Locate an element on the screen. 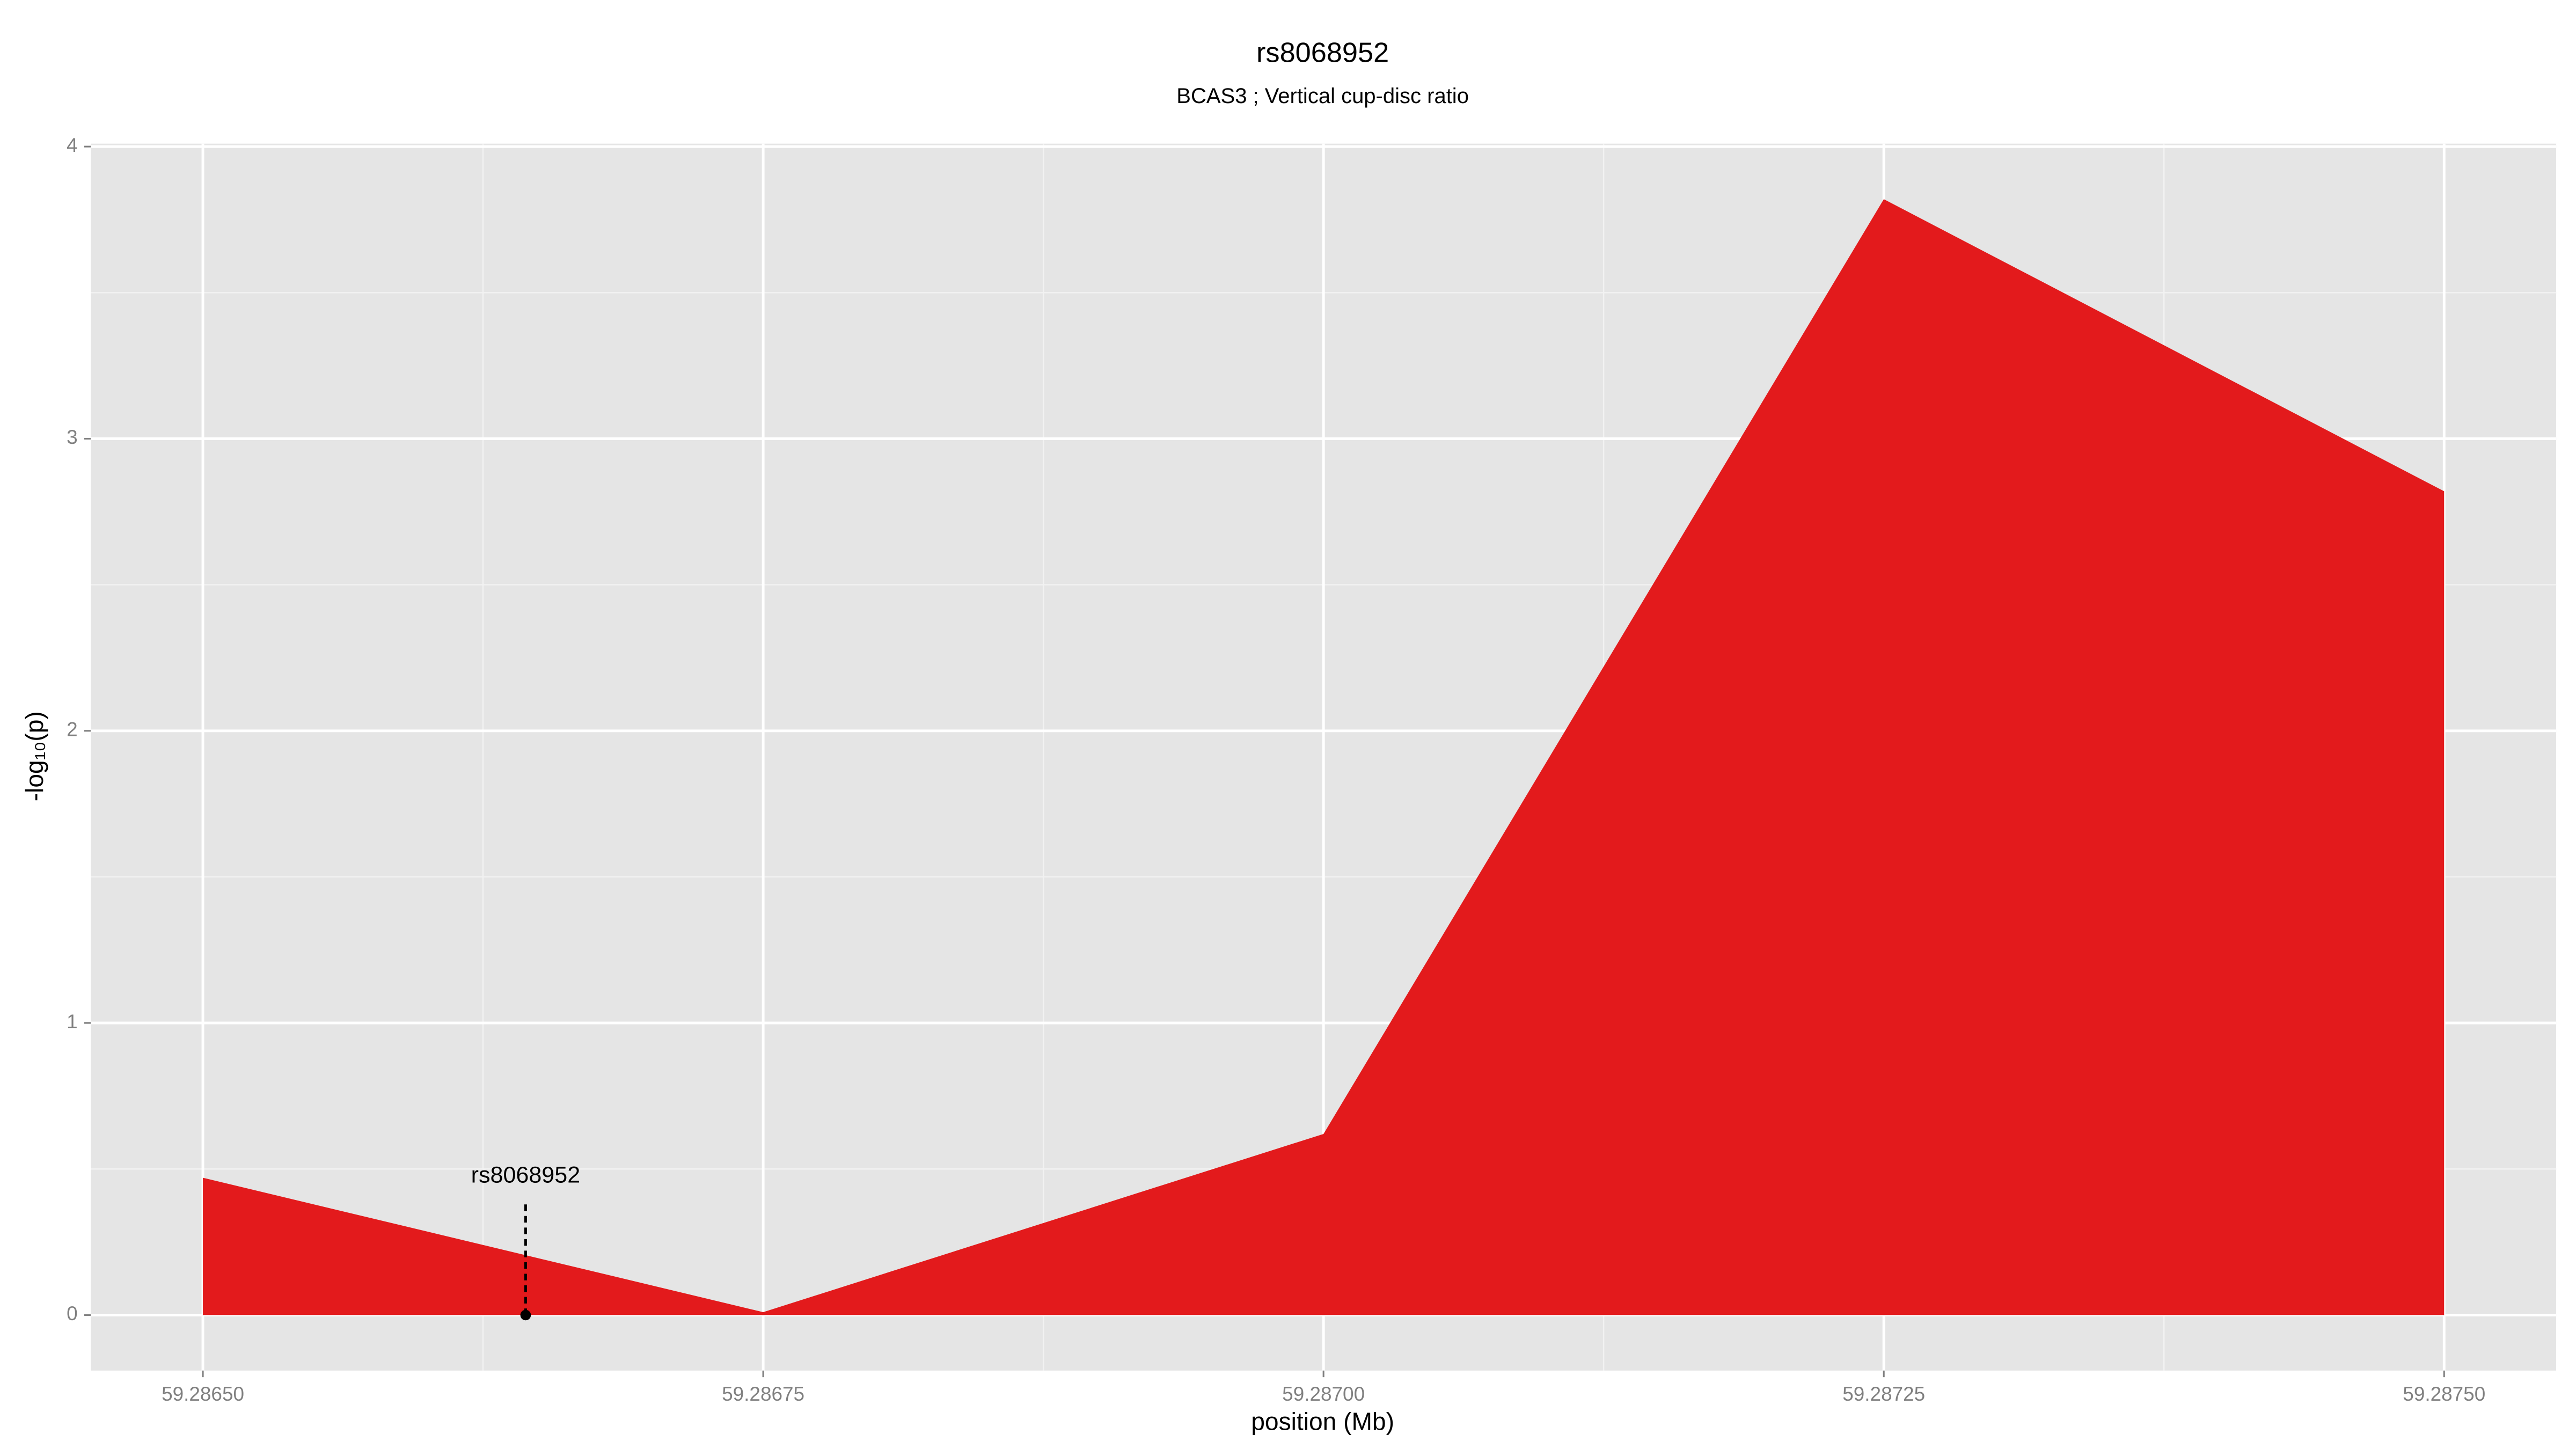 The width and height of the screenshot is (2576, 1449). y-tick-label: 0 is located at coordinates (72, 1313).